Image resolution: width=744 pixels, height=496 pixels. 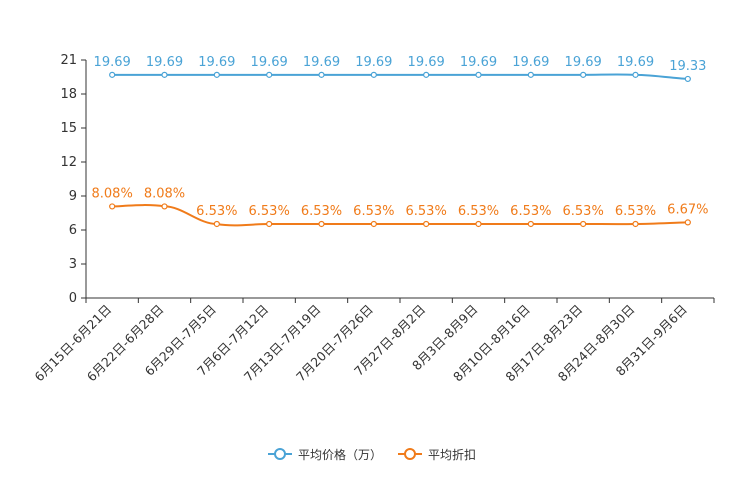 What do you see at coordinates (73, 230) in the screenshot?
I see `y-tick-label: 6` at bounding box center [73, 230].